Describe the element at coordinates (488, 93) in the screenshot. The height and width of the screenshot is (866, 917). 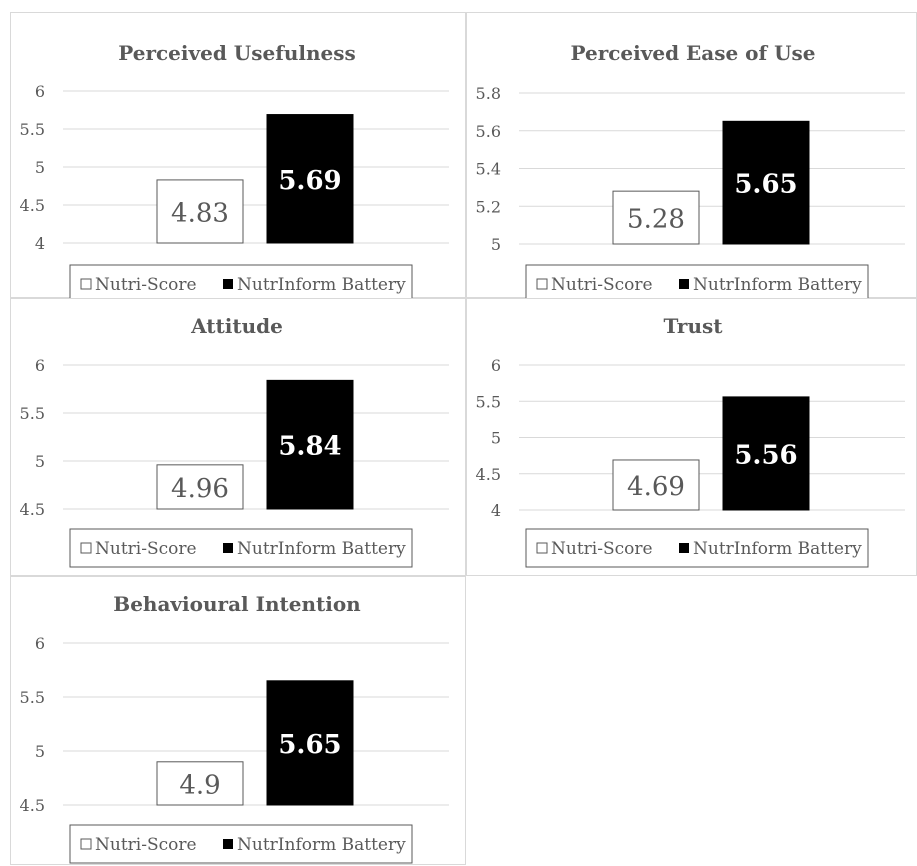
I see `y-tick-label: 5.8` at that location.